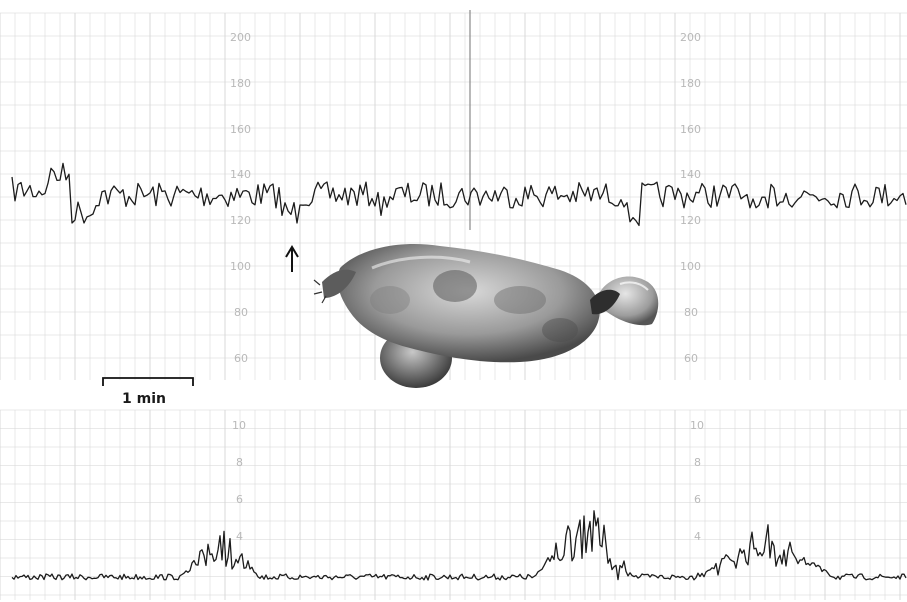 This screenshot has width=907, height=602. Describe the element at coordinates (486, 316) in the screenshot. I see `fetus-photo` at that location.